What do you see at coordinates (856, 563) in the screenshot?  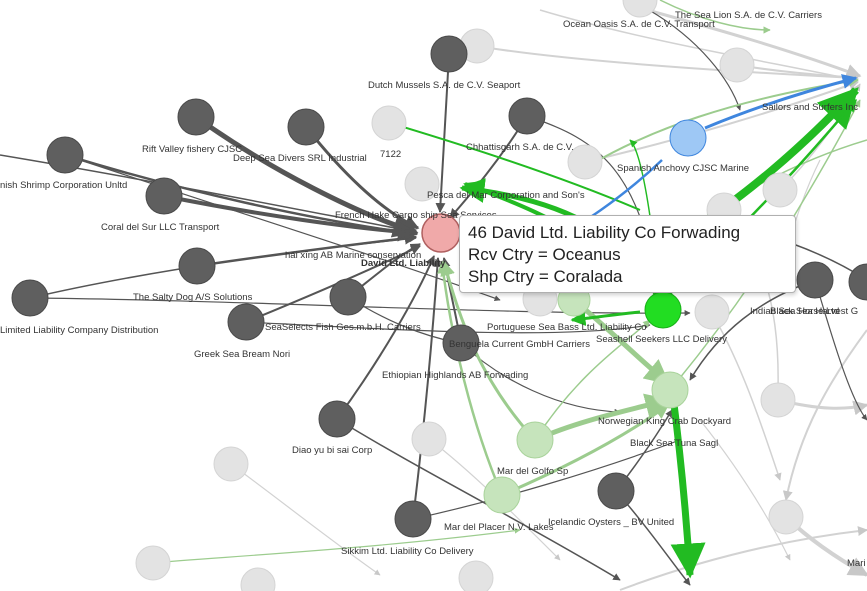 I see `node-label: Mari` at bounding box center [856, 563].